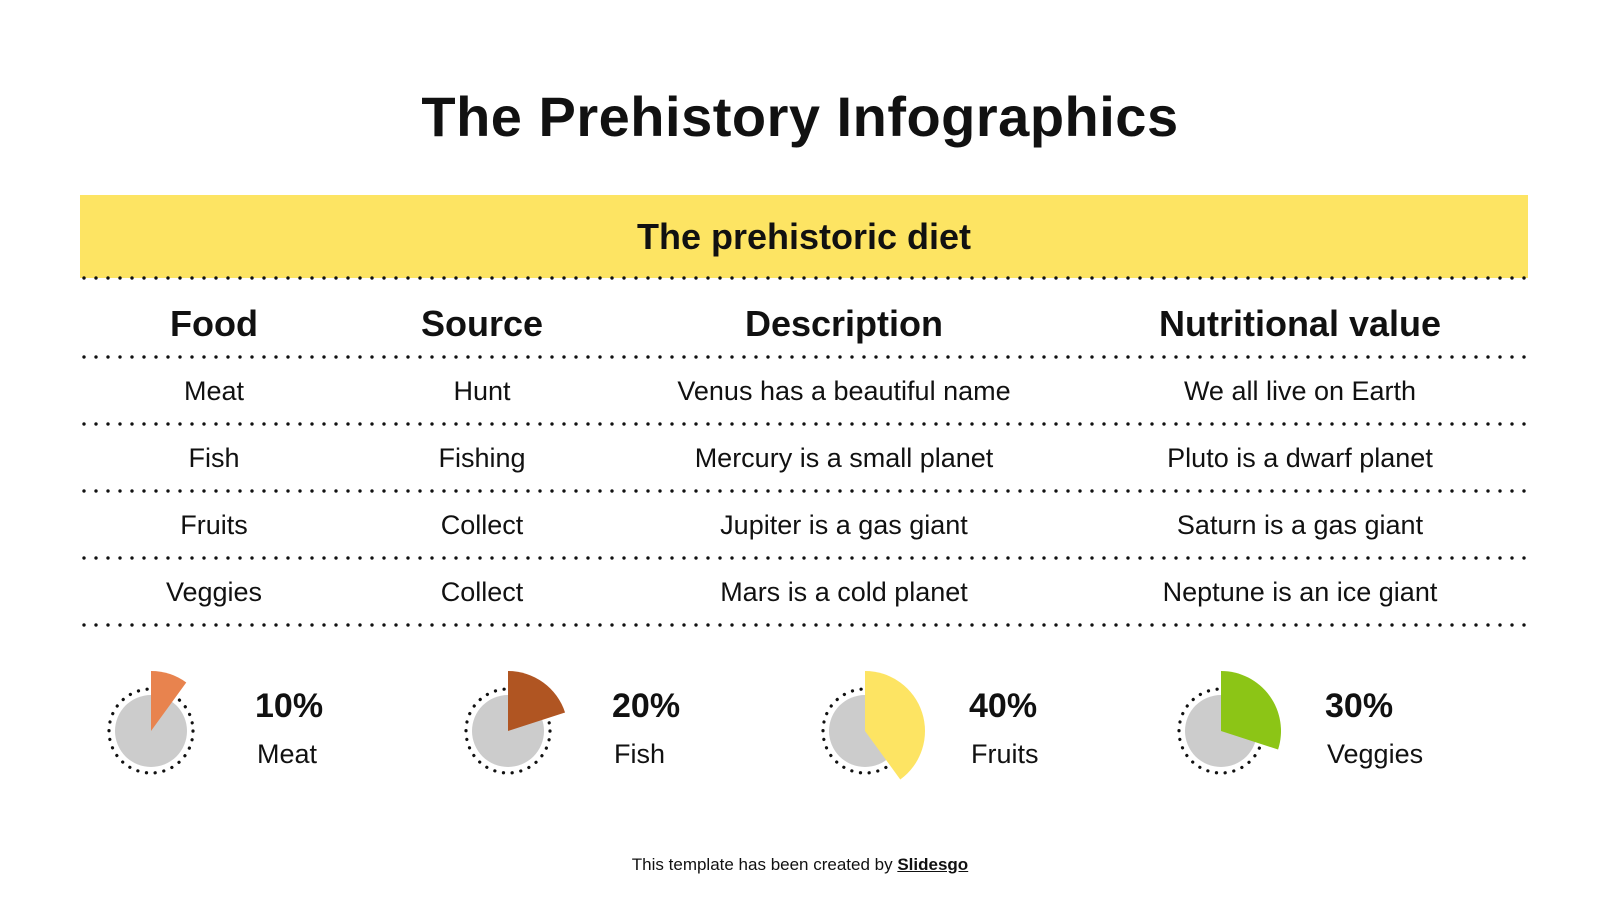 This screenshot has height=900, width=1600. What do you see at coordinates (1300, 390) in the screenshot?
I see `cell-nutritional-value: We all live on Earth` at bounding box center [1300, 390].